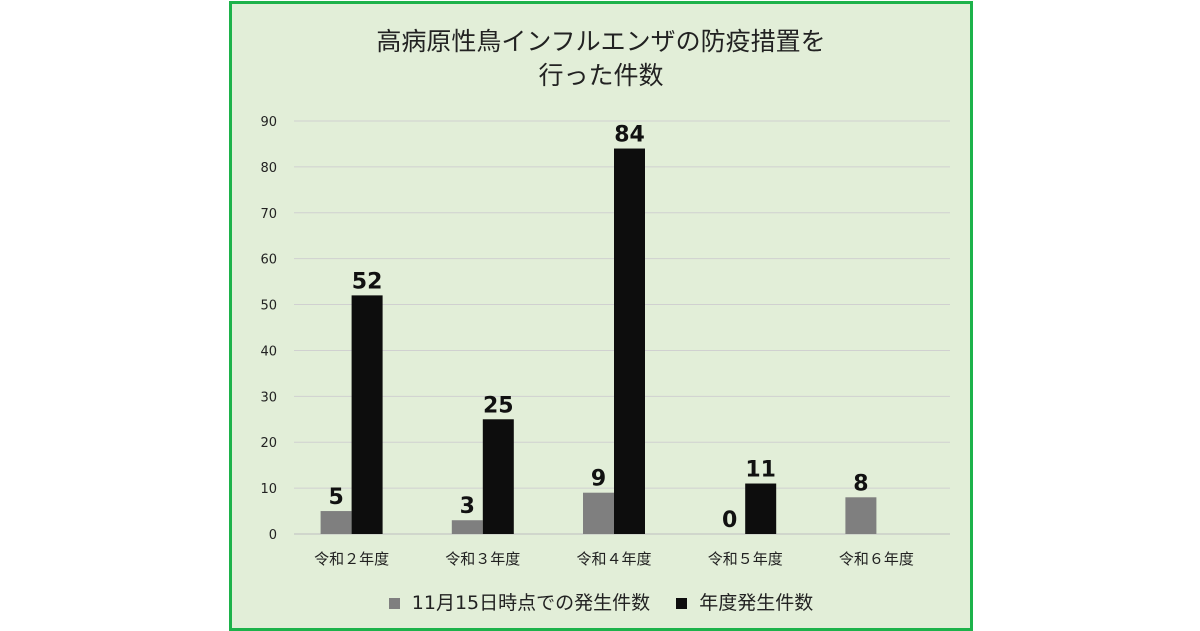  I want to click on x-tick-label: 令和３年度, so click(482, 559).